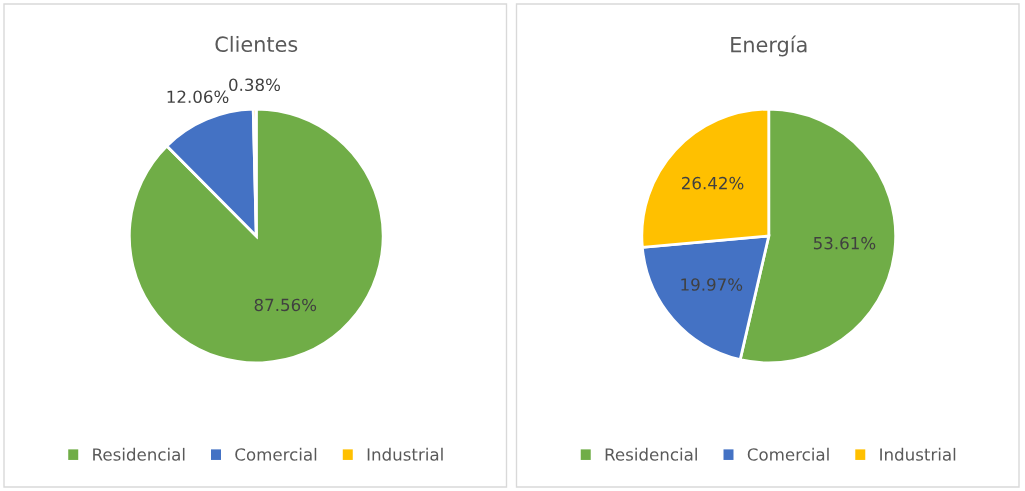 Image resolution: width=1025 pixels, height=491 pixels. Describe the element at coordinates (713, 183) in the screenshot. I see `data-label: 26.42%` at that location.